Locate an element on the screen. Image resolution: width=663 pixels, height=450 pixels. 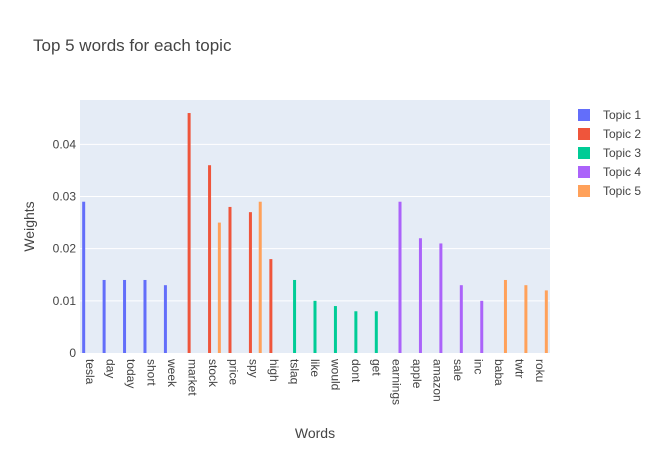
x-tick-label: amazon is located at coordinates (438, 380).